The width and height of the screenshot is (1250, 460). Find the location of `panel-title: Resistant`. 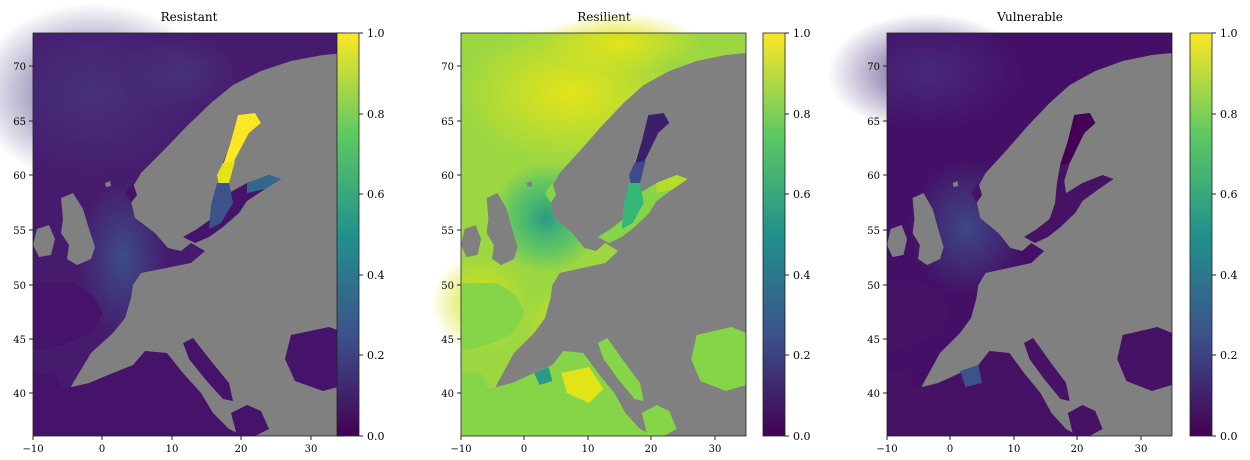

panel-title: Resistant is located at coordinates (189, 17).